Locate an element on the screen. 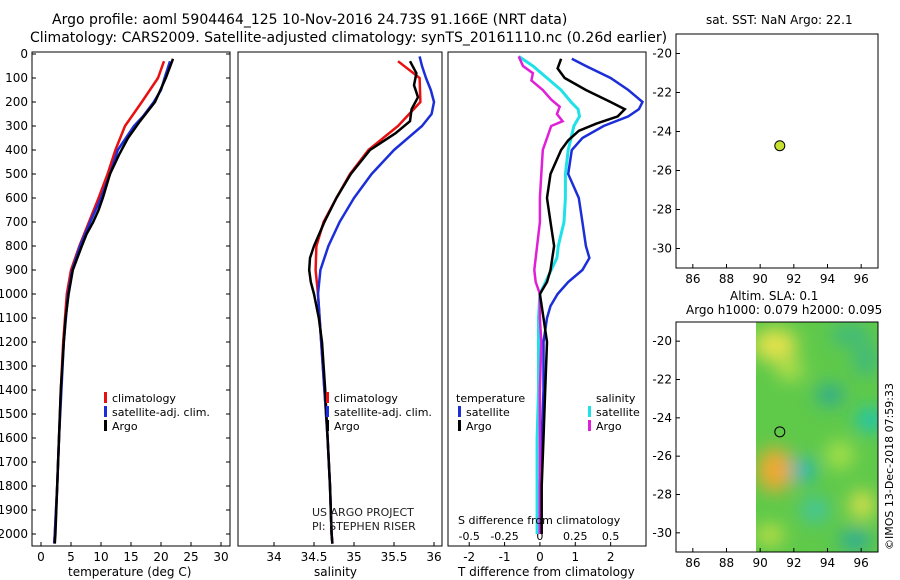 The width and height of the screenshot is (900, 580). map-lon-tick-label: 96 is located at coordinates (861, 563).